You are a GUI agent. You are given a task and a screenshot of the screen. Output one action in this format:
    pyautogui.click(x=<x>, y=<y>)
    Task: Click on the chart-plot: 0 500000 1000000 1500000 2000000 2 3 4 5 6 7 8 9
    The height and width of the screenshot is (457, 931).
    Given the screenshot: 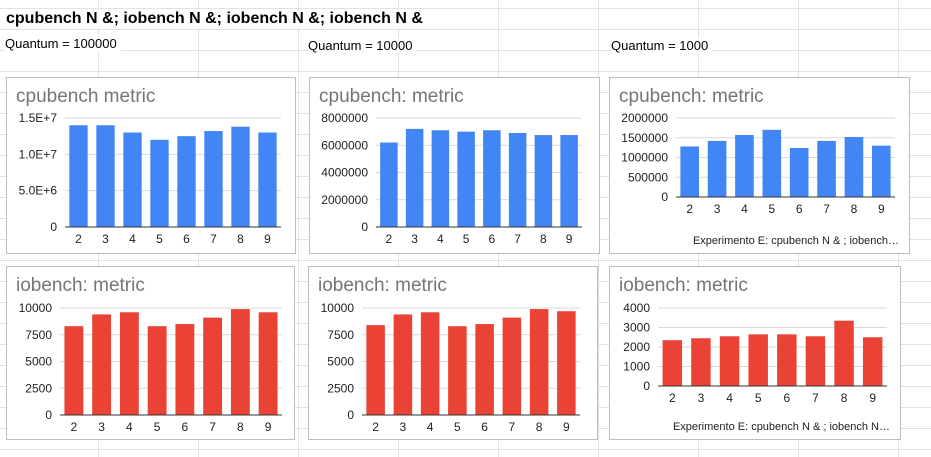 What is the action you would take?
    pyautogui.click(x=758, y=163)
    